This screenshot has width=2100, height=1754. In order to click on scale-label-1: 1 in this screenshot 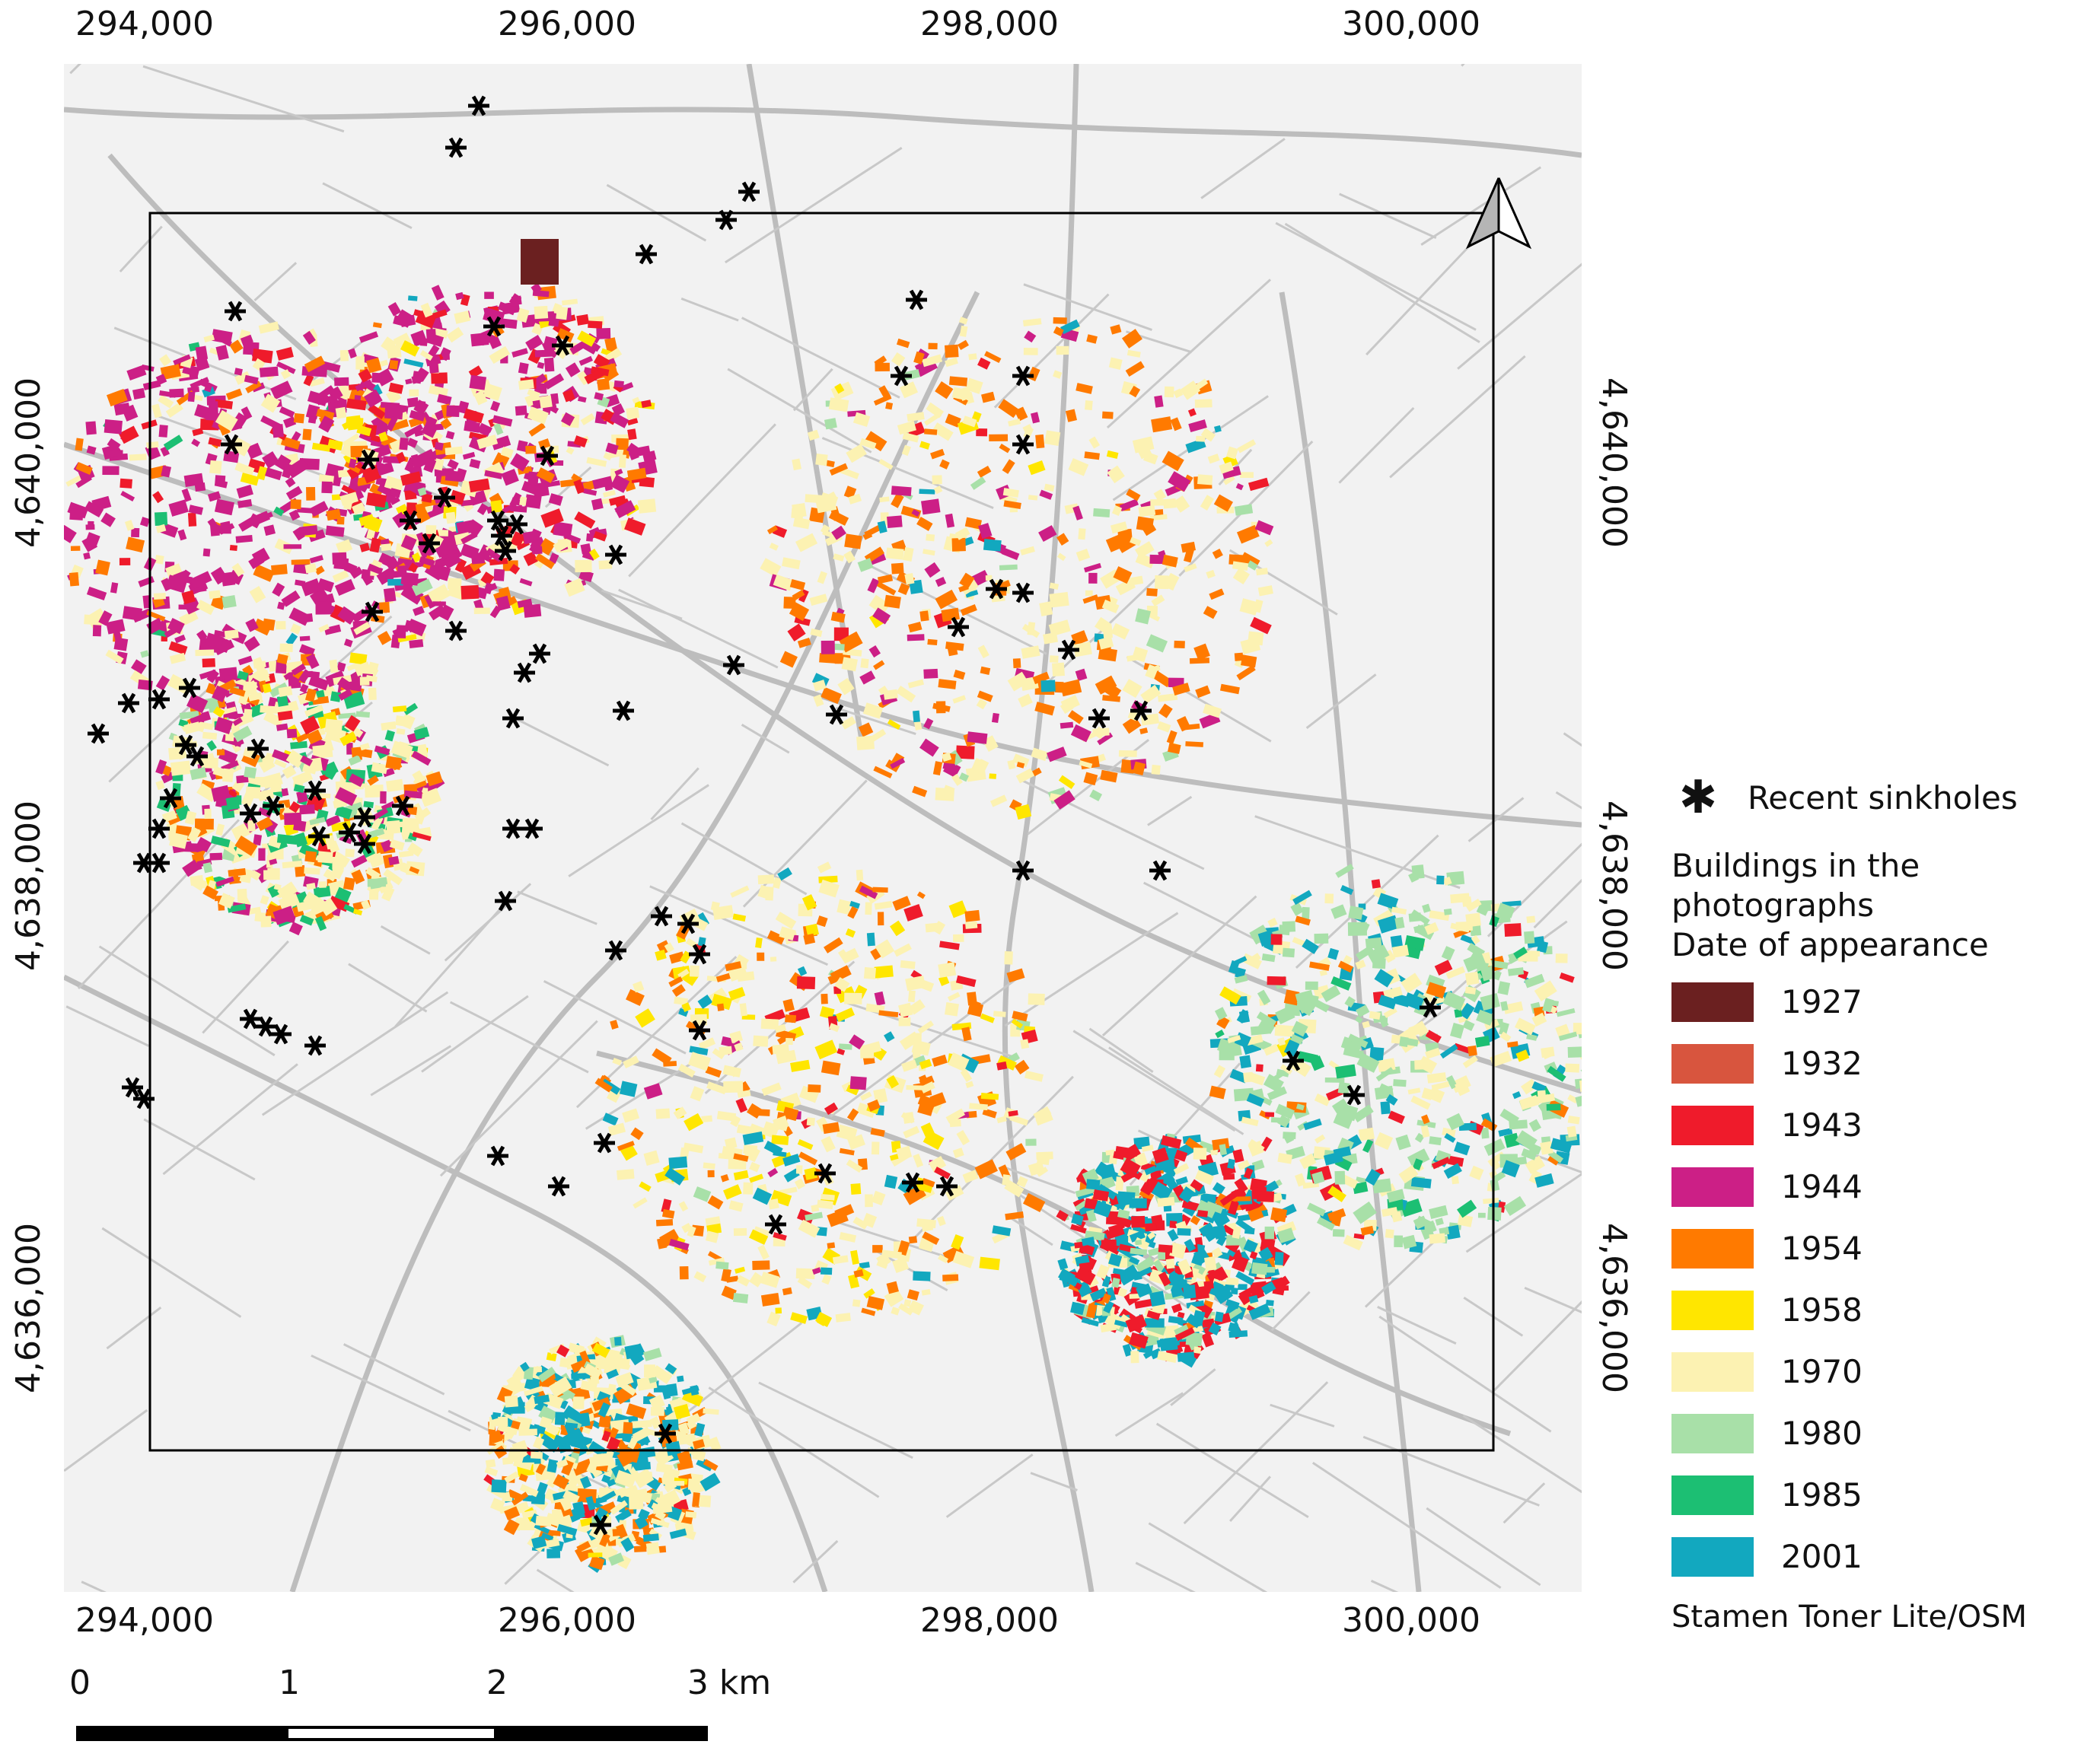, I will do `click(289, 1682)`.